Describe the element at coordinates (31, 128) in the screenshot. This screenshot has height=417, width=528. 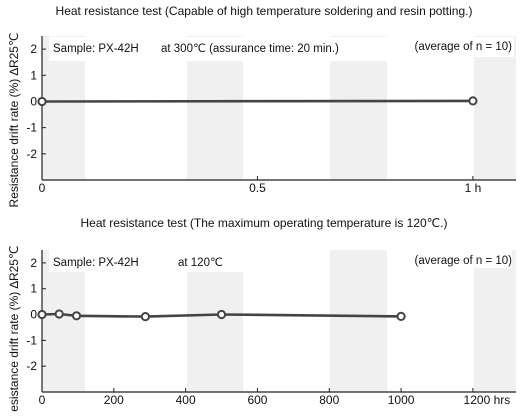
I see `chart1-y-tick-label-3: -1` at that location.